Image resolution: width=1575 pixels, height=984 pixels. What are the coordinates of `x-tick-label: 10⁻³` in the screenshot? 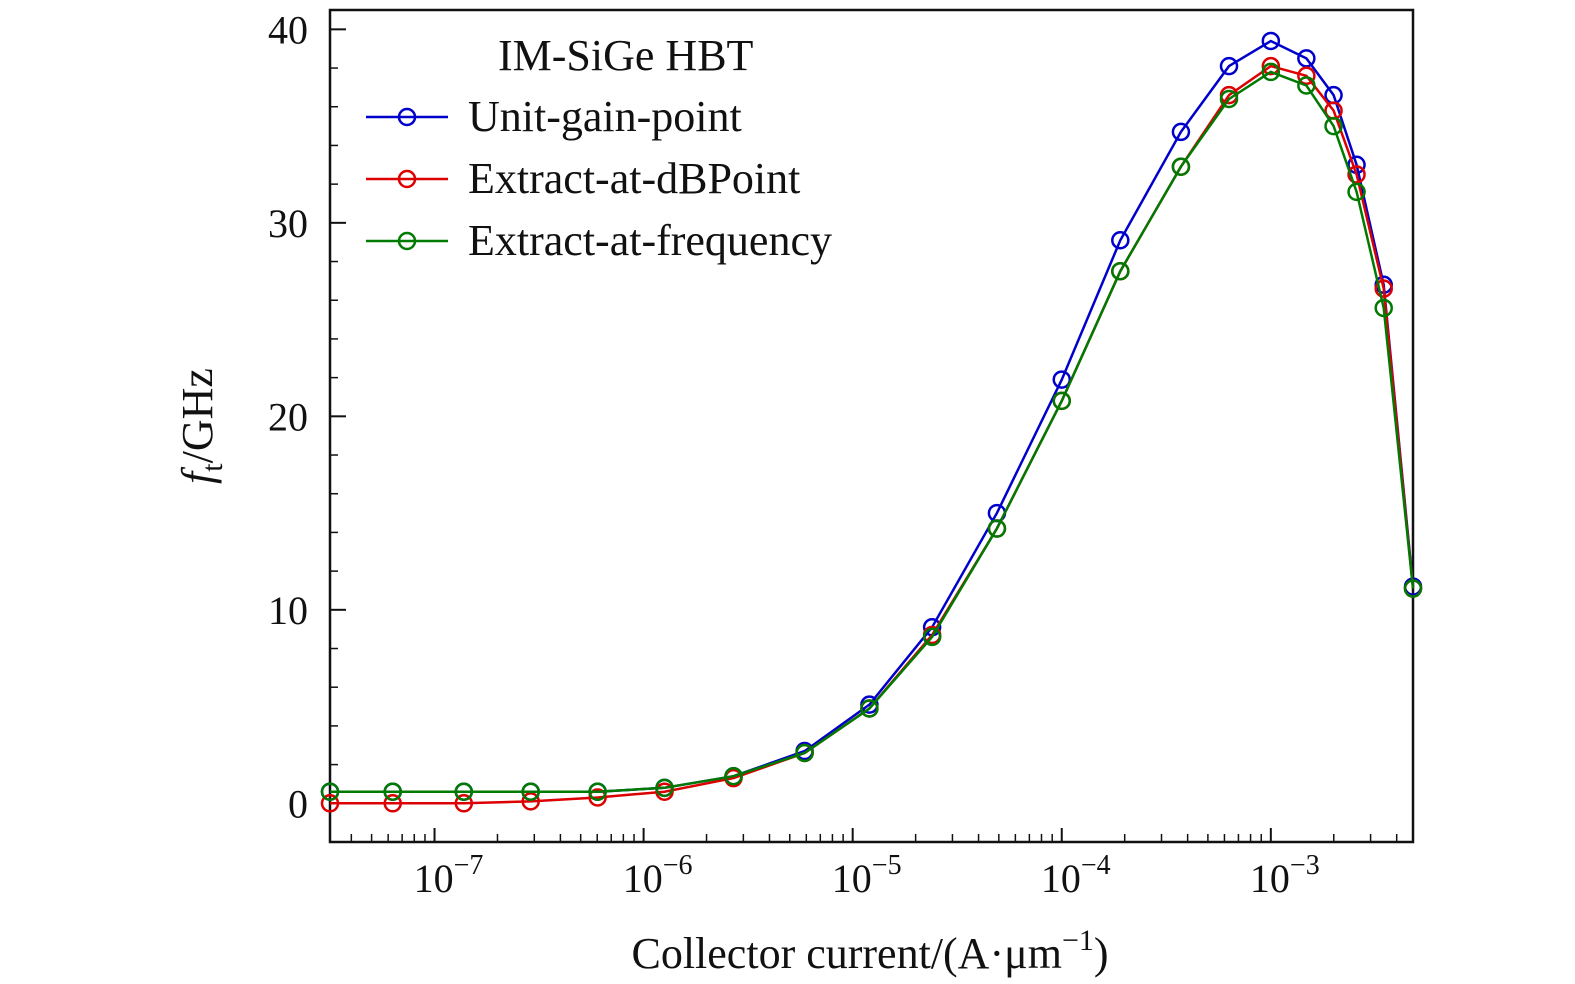 It's located at (1285, 875).